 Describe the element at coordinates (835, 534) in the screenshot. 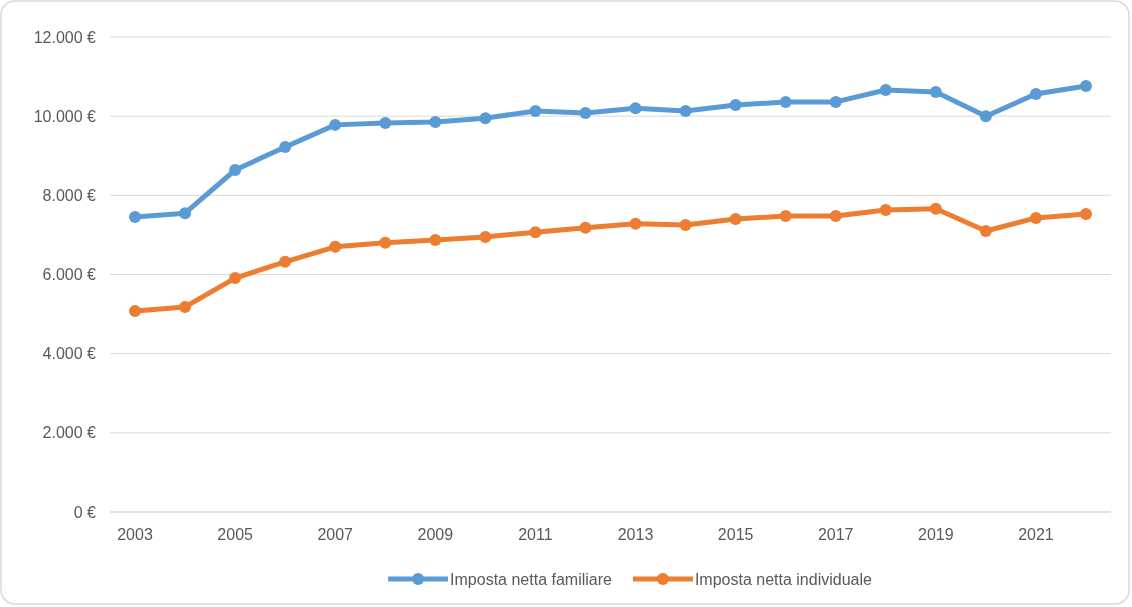

I see `x-tick-label: 2017` at that location.